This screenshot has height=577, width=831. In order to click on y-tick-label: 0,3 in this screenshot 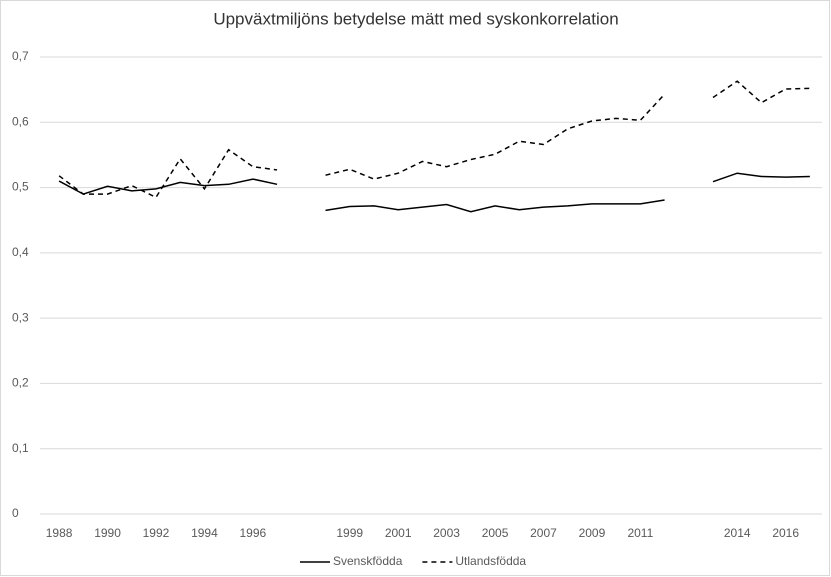, I will do `click(20, 317)`.